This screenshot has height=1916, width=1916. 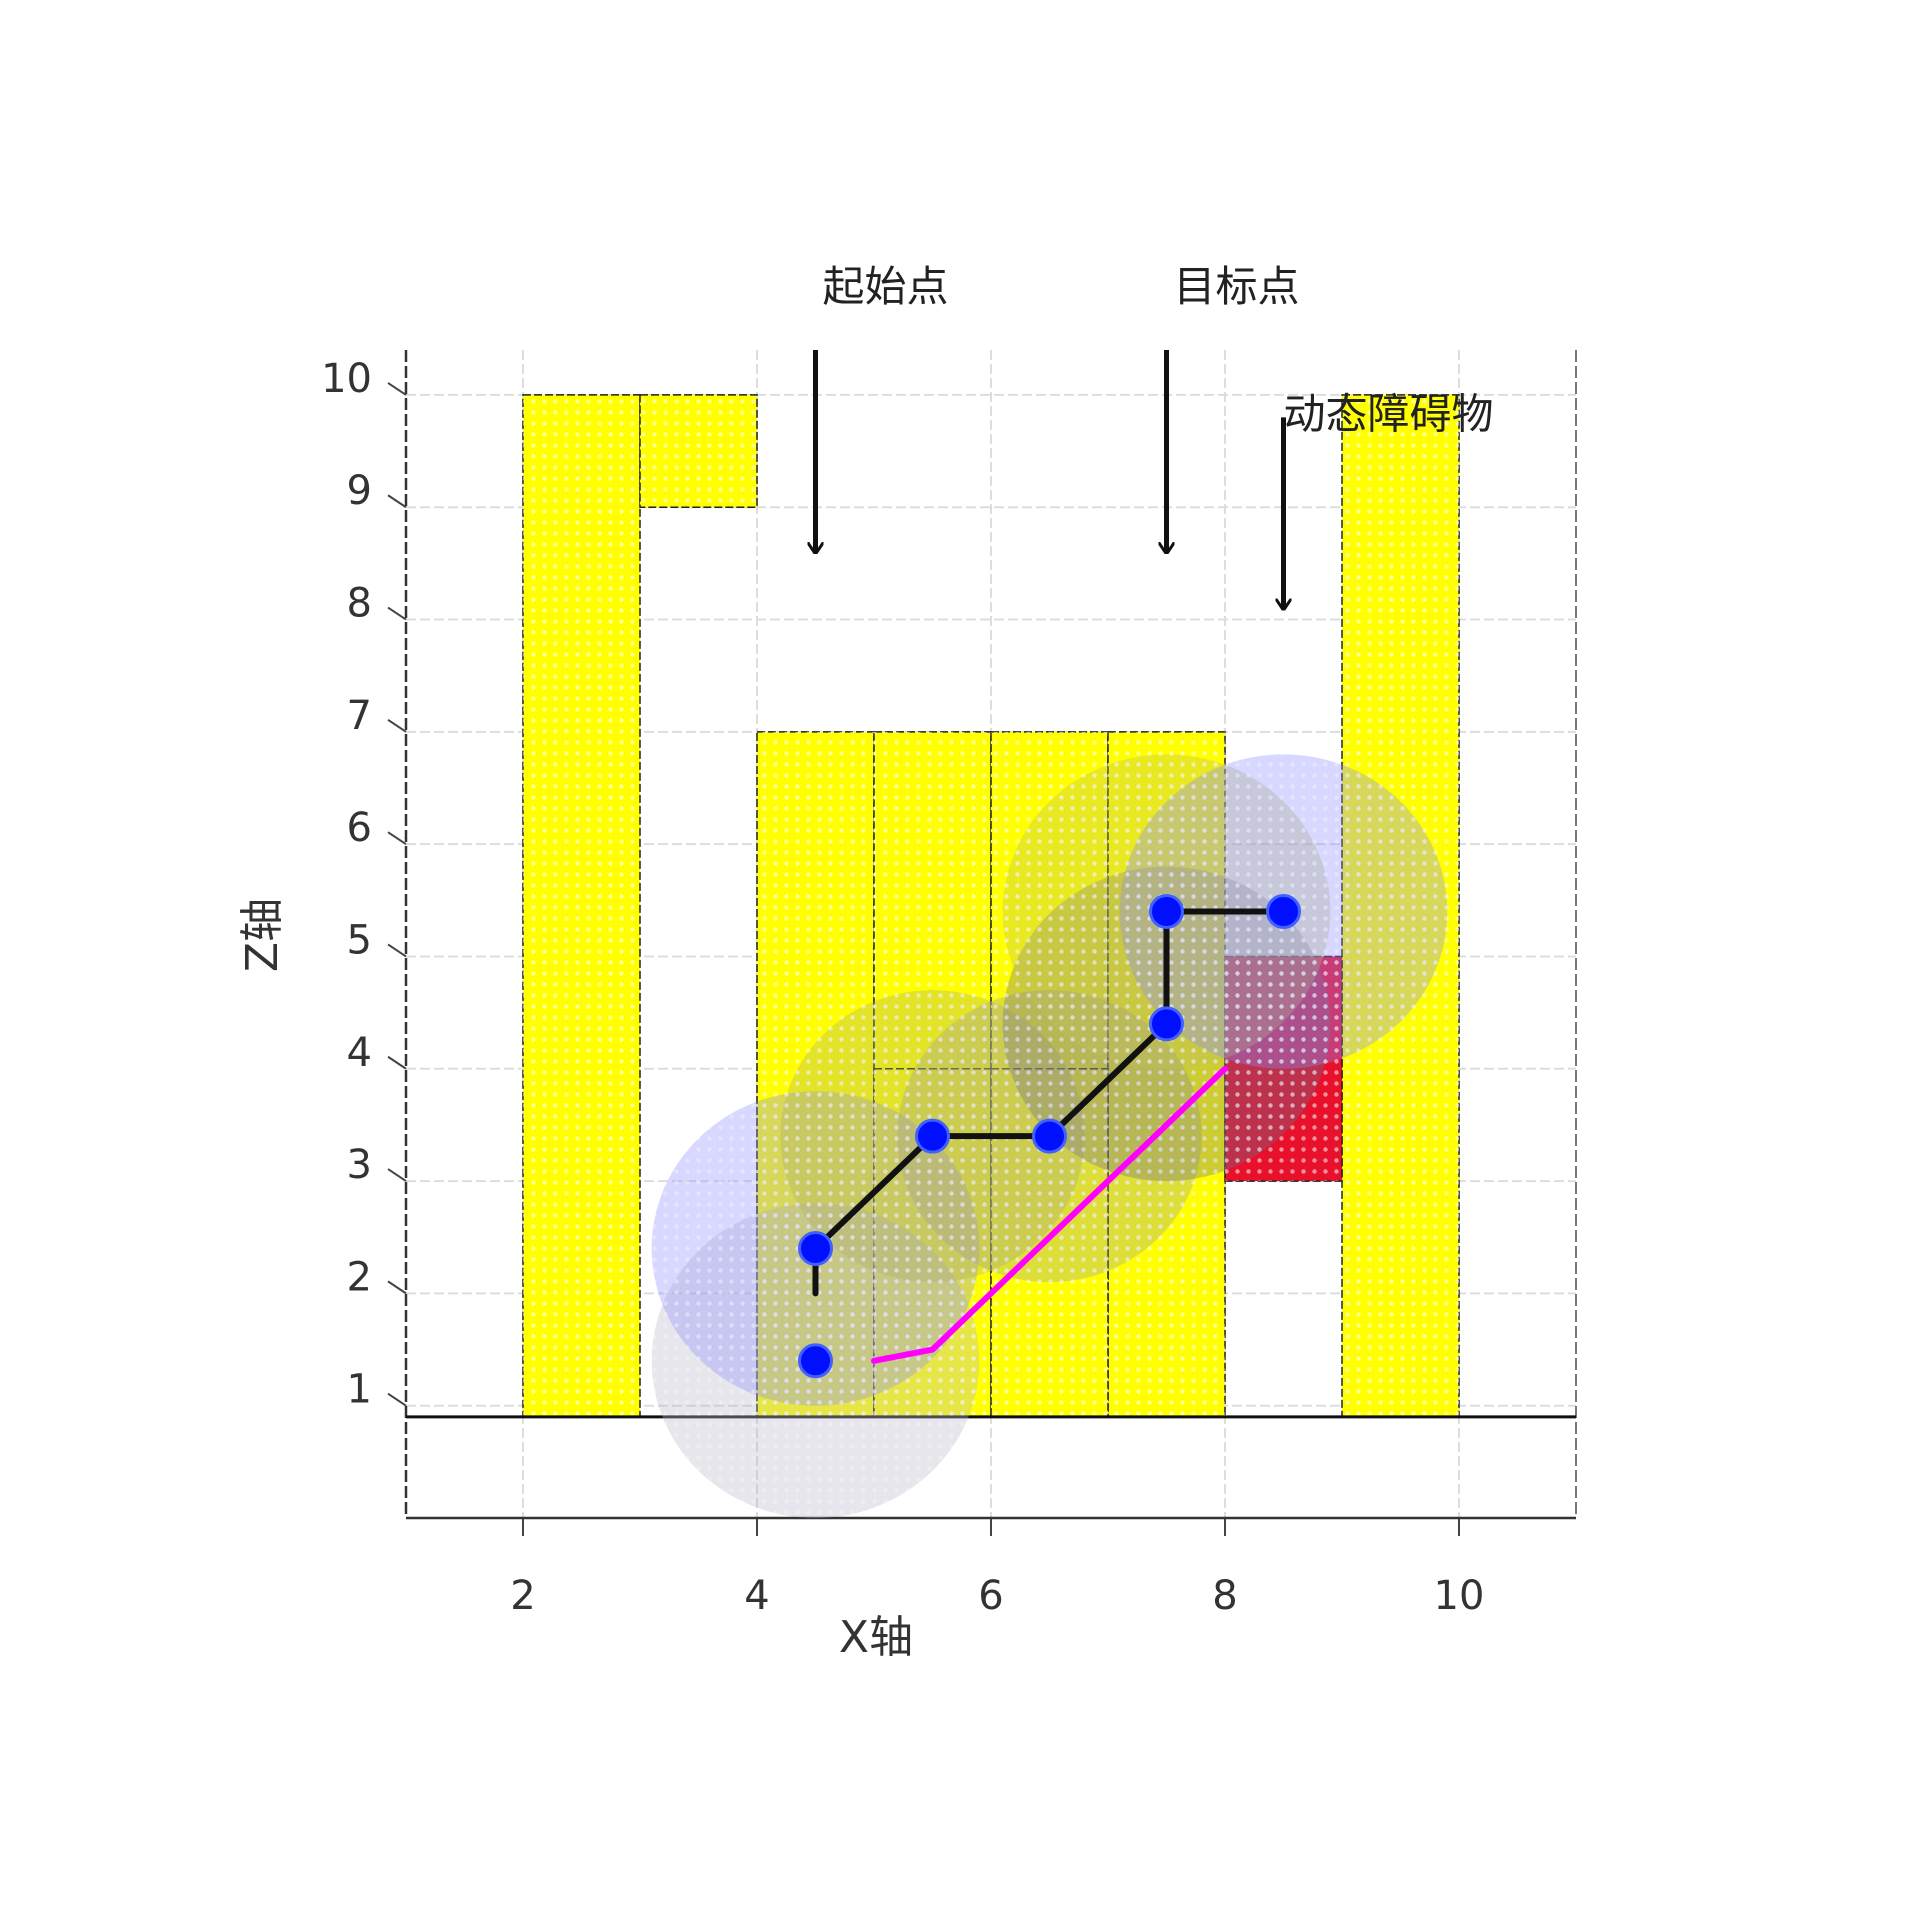 I want to click on annotation-label: 动态障碍物, so click(x=1389, y=413).